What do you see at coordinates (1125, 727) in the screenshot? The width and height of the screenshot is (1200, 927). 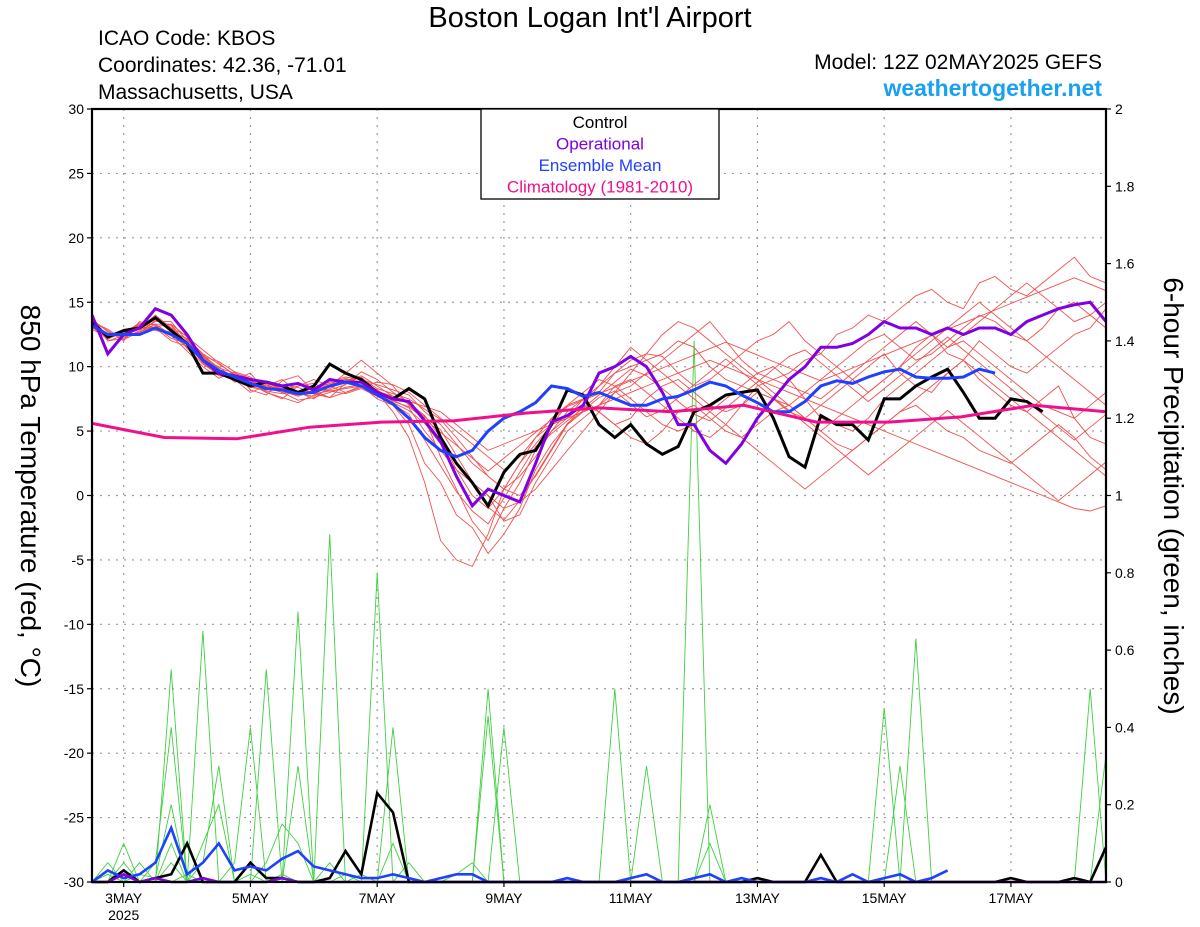 I see `y-tick-label-right: 0.4` at bounding box center [1125, 727].